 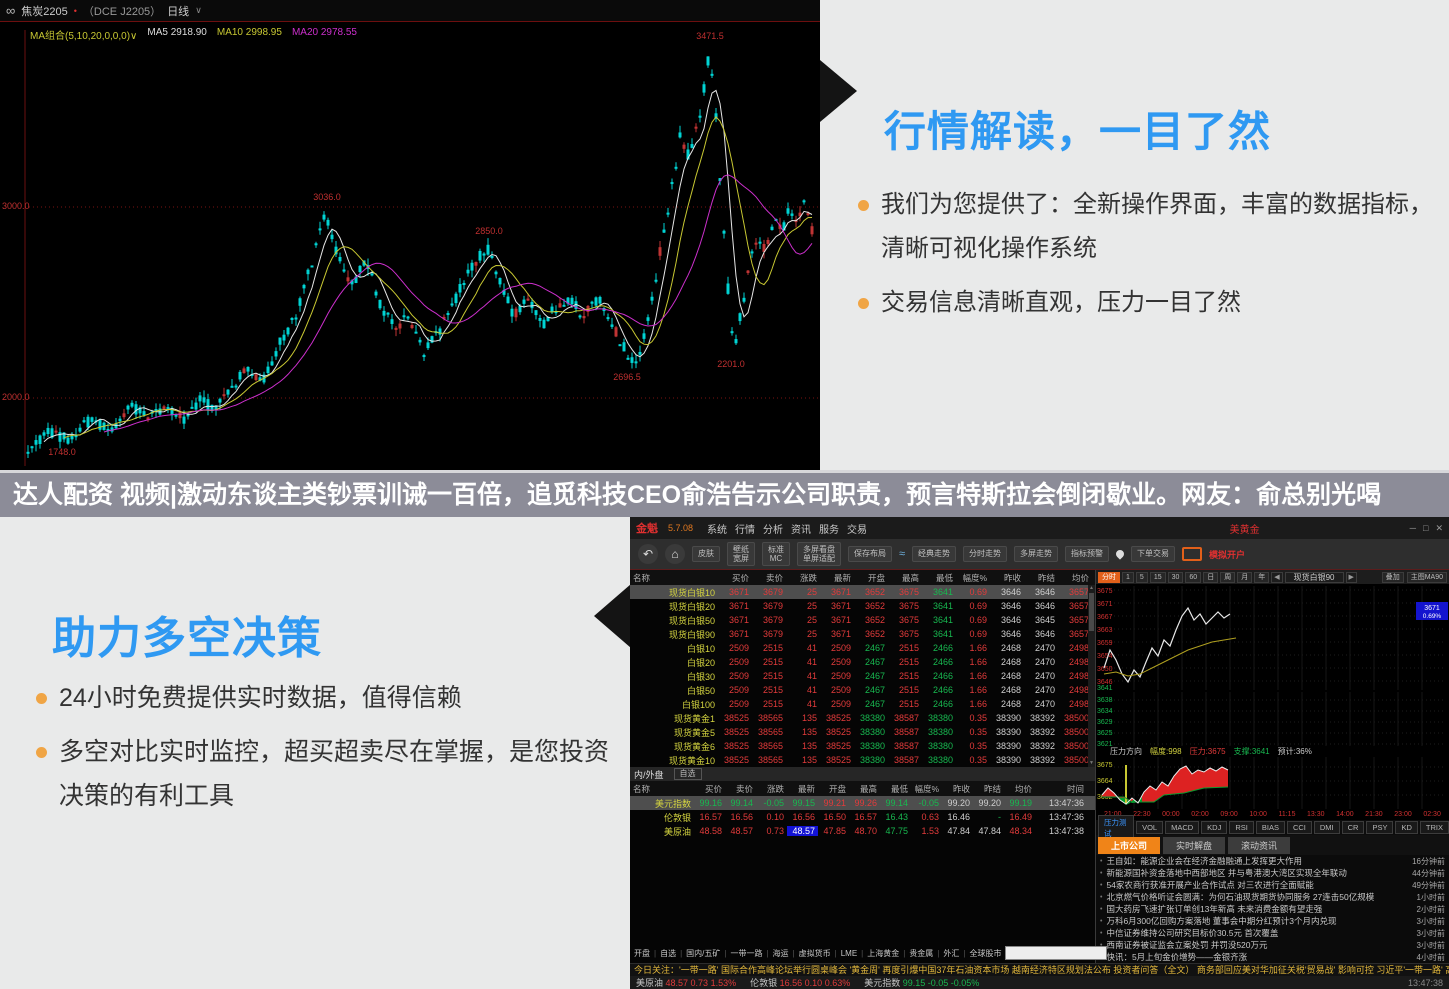 I want to click on toolbar-button-多屏走势: 多屏走势, so click(x=1036, y=554).